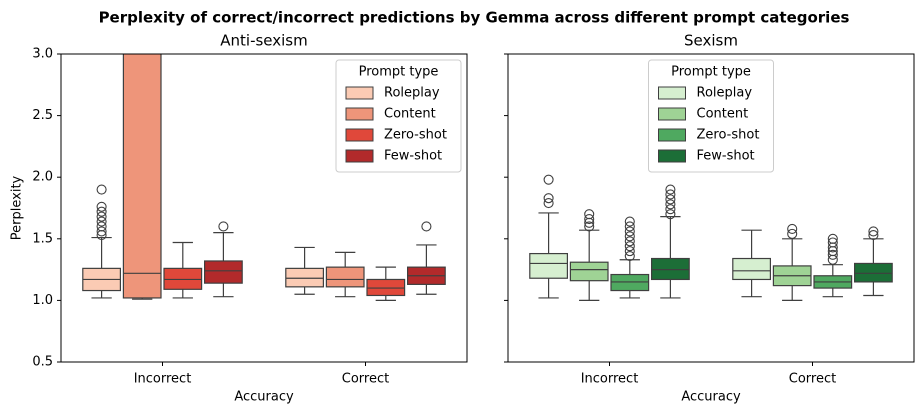 The image size is (923, 419). I want to click on y-tick-label: 2.0, so click(42, 177).